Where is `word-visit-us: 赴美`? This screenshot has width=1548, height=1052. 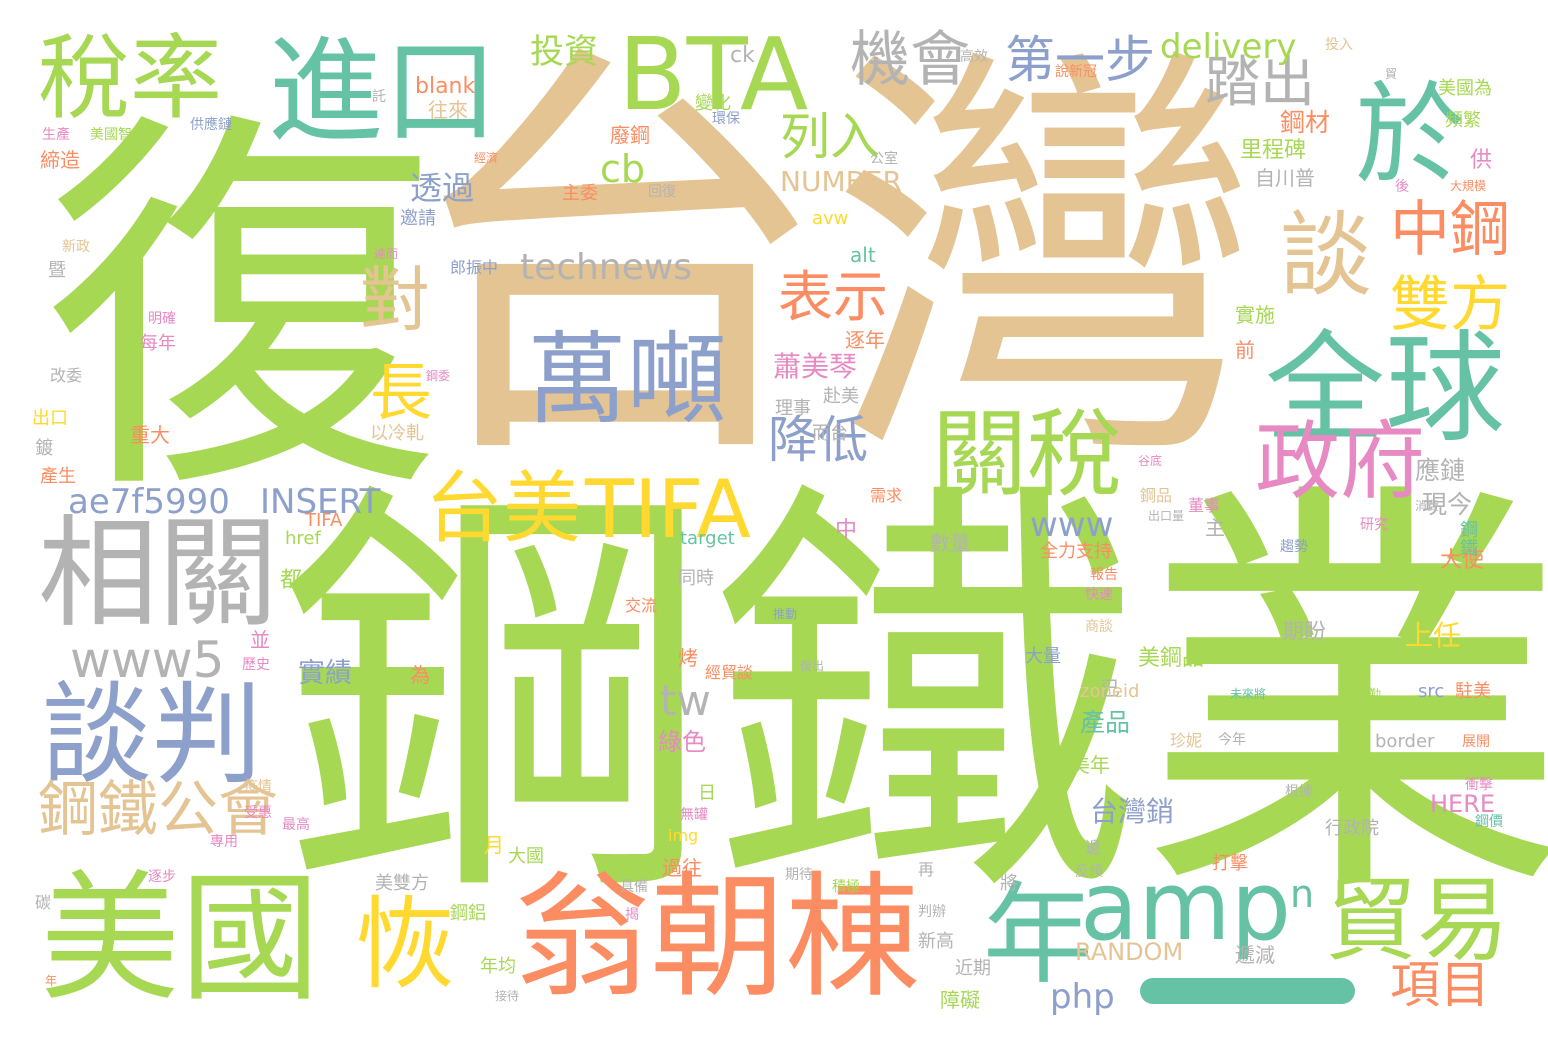 word-visit-us: 赴美 is located at coordinates (841, 396).